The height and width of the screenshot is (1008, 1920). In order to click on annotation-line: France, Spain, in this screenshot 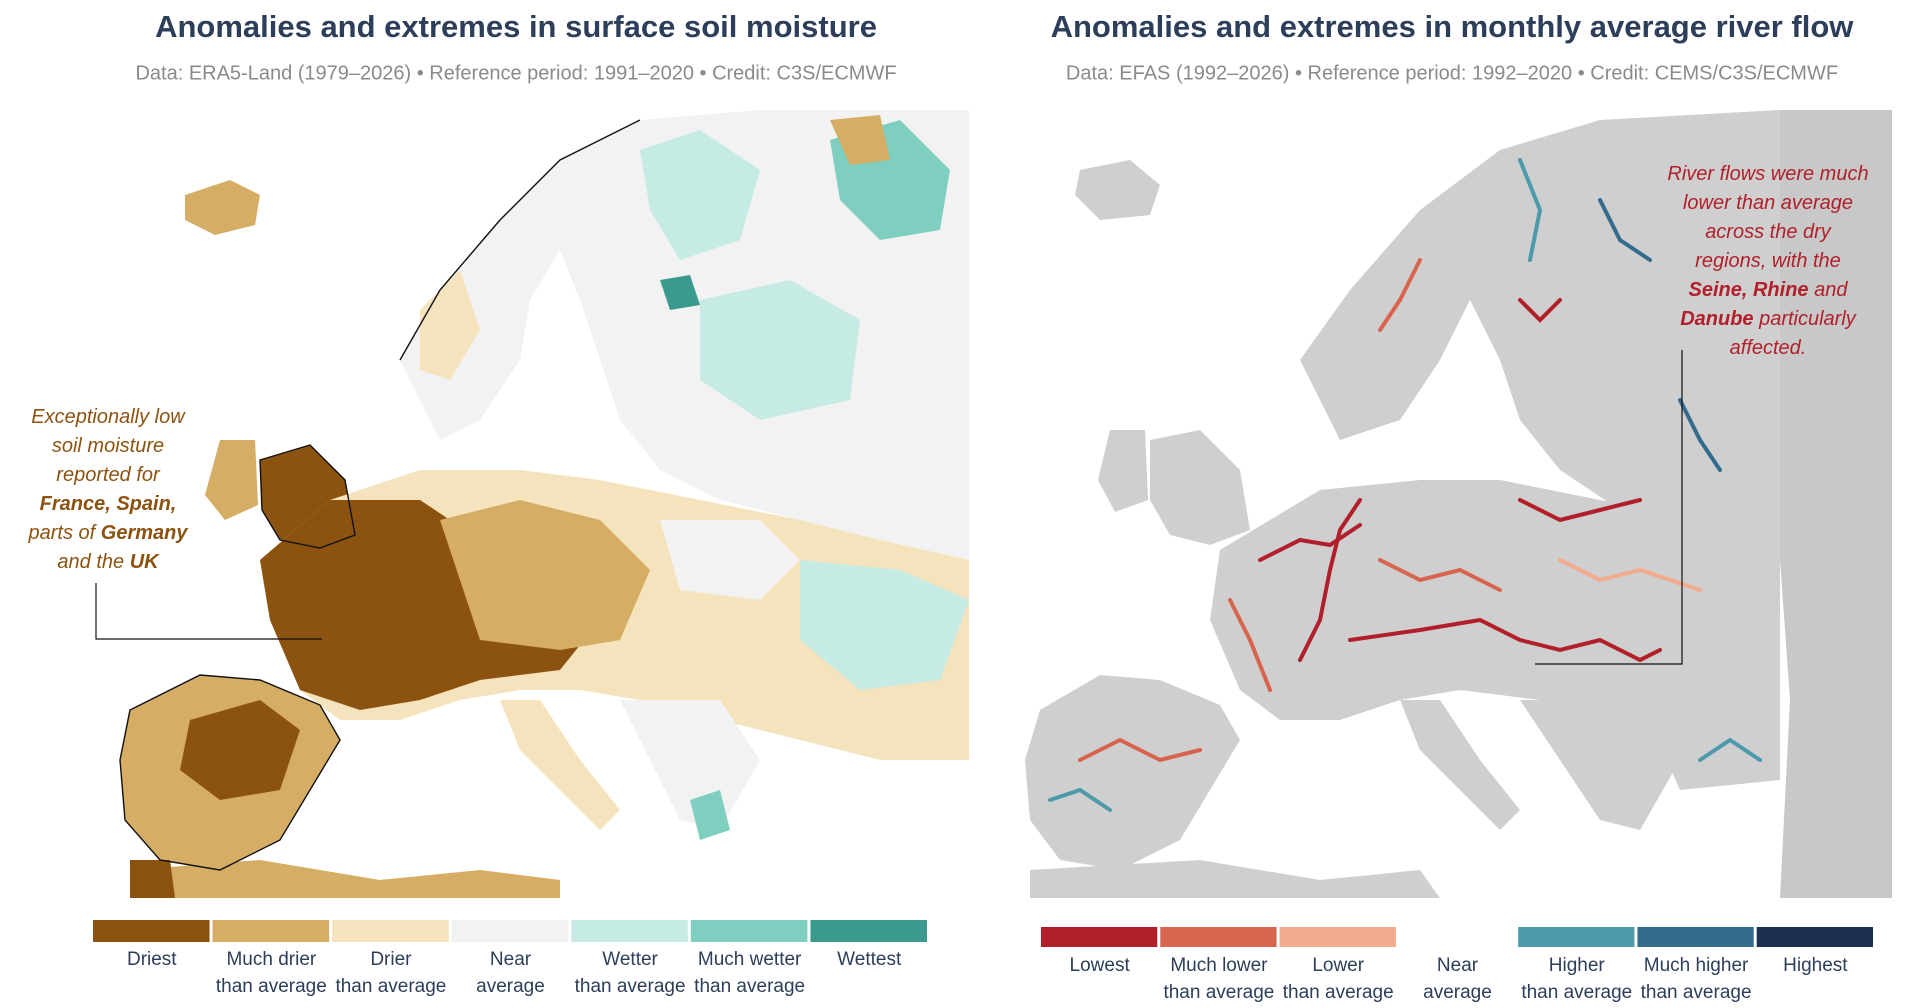, I will do `click(108, 504)`.